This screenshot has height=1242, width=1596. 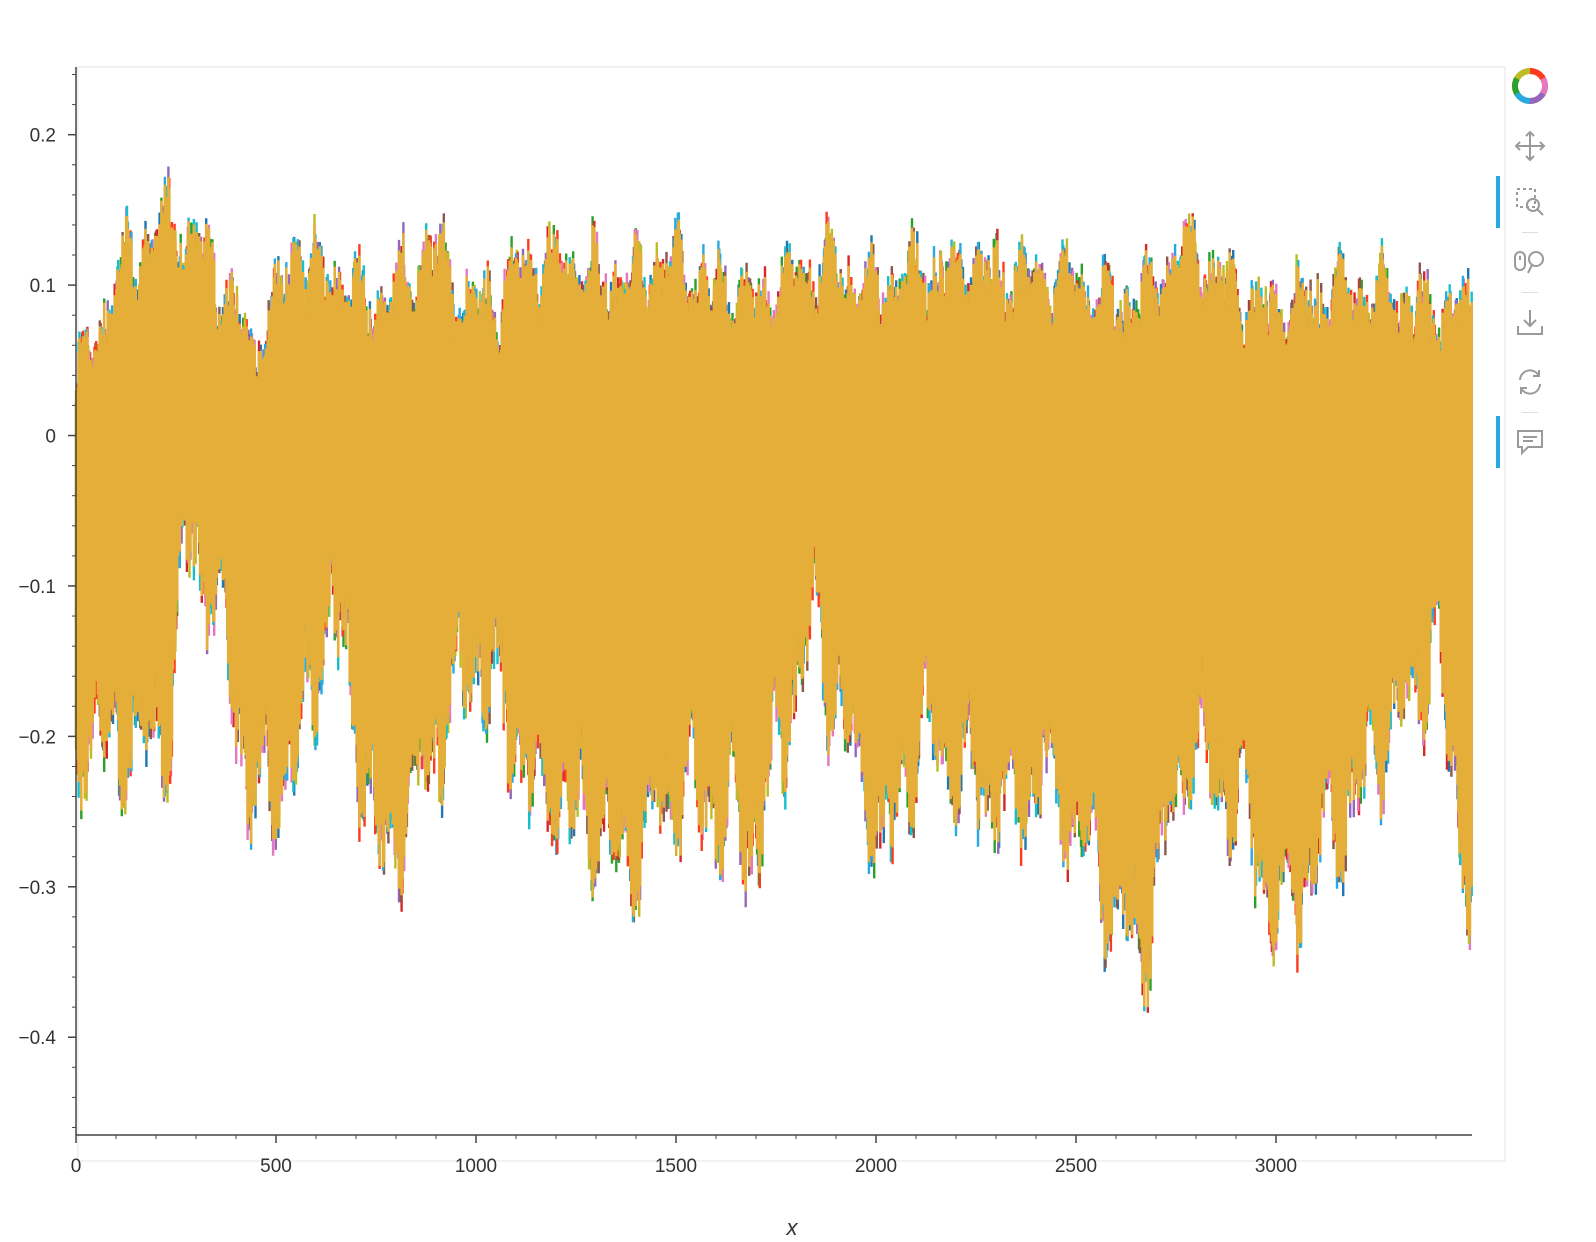 I want to click on save-tool, so click(x=1530, y=322).